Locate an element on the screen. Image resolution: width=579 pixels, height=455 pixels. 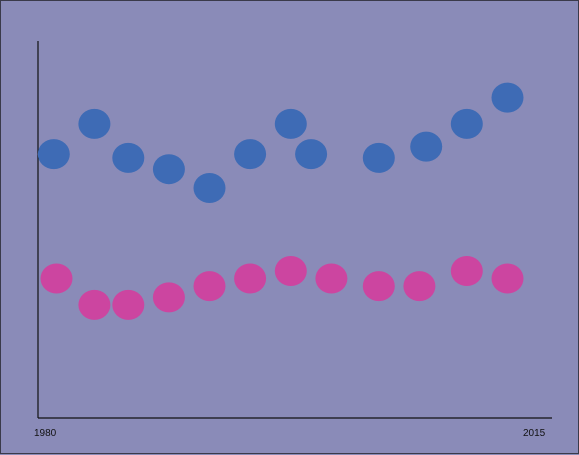
x-tick-label-end: 2015 is located at coordinates (534, 433).